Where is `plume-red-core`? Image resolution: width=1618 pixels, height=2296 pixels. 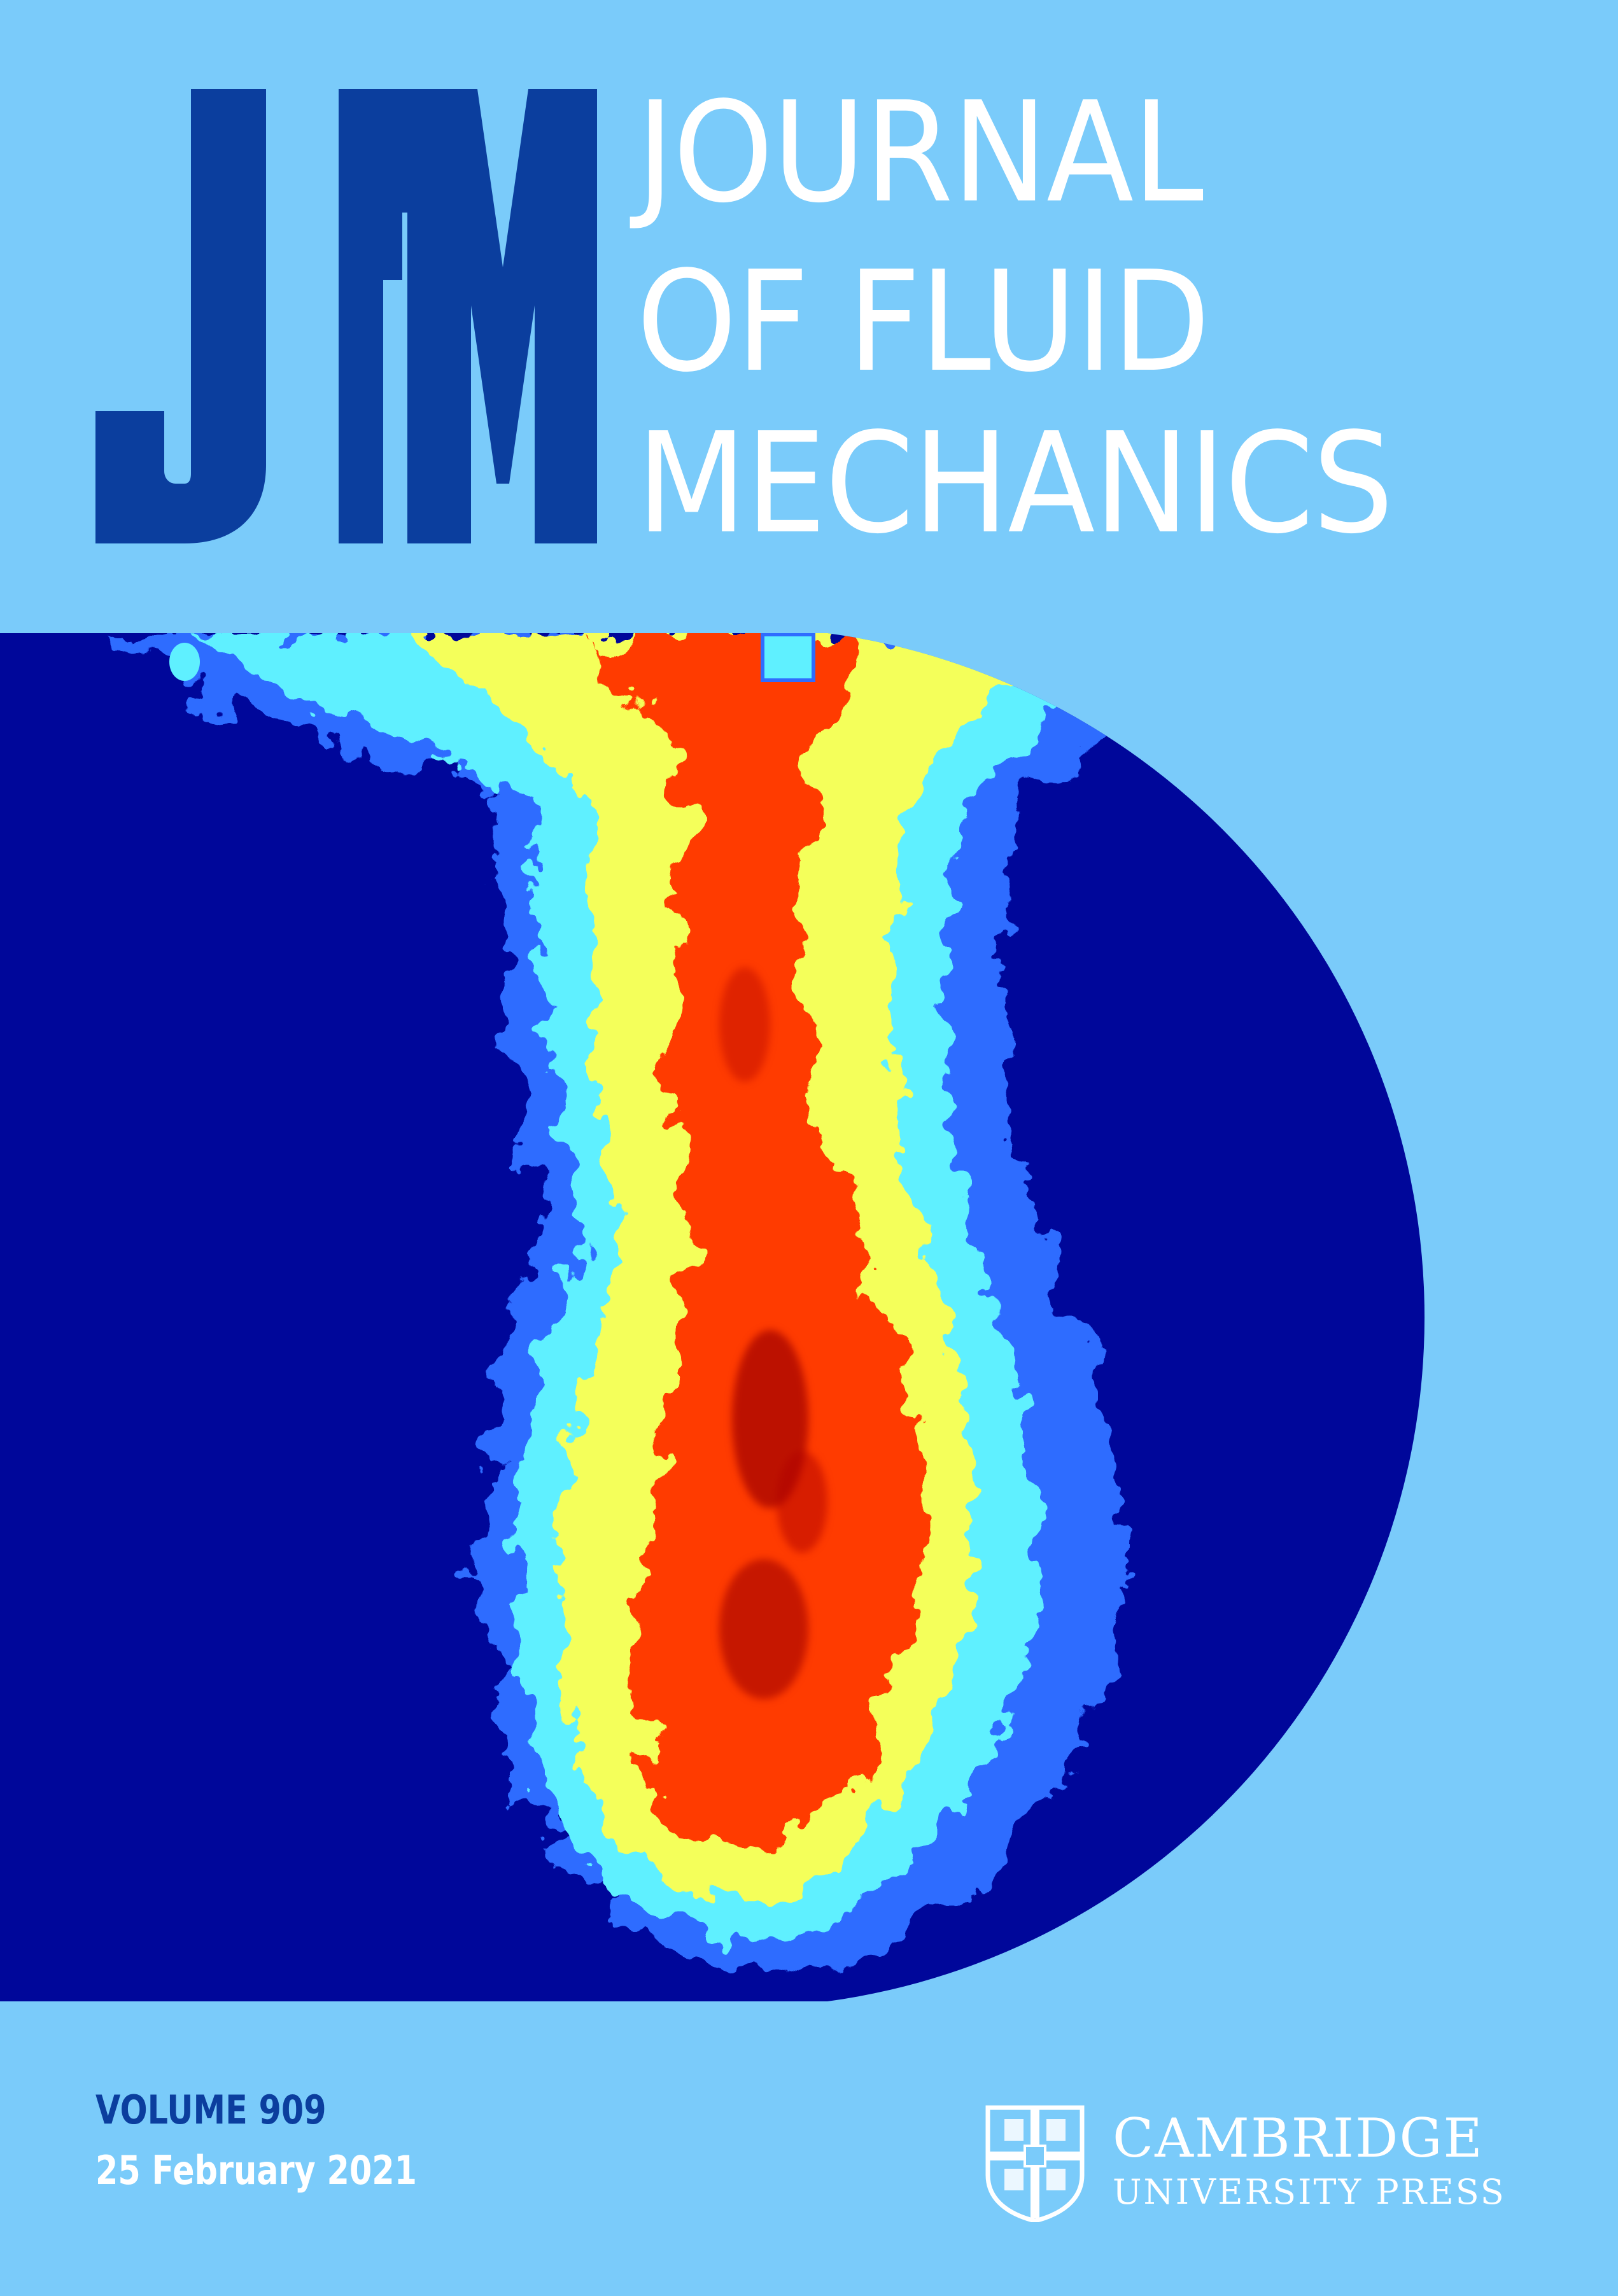 plume-red-core is located at coordinates (755, 1241).